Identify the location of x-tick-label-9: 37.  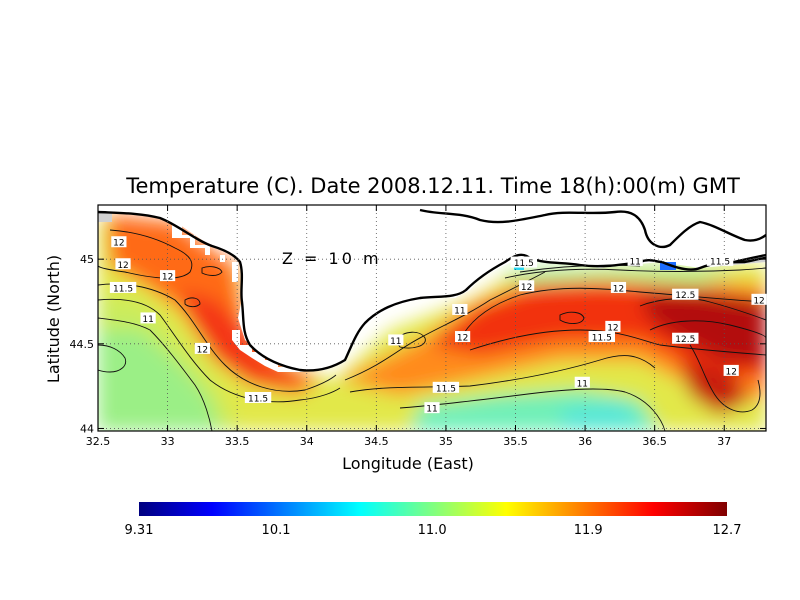
(724, 441).